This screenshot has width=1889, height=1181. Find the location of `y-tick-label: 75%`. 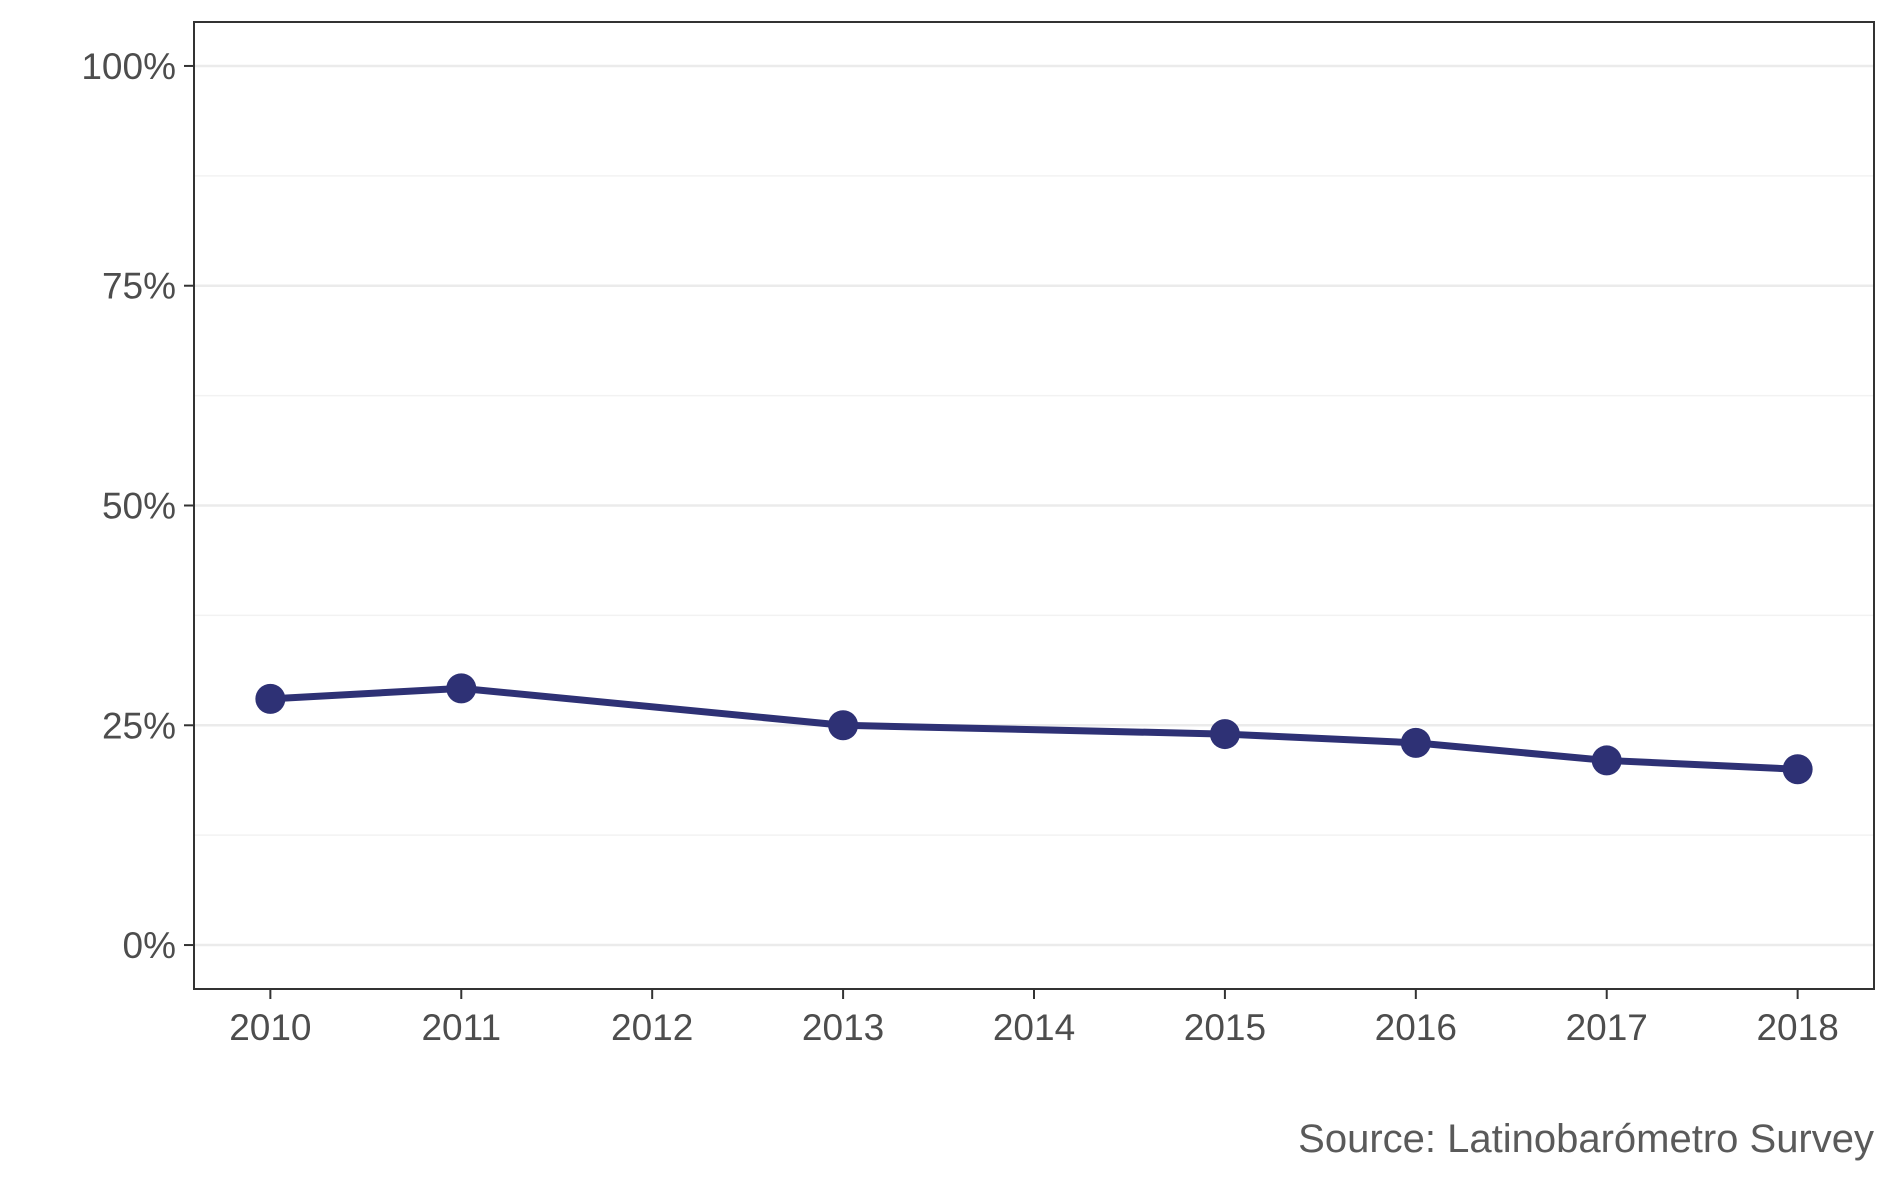

y-tick-label: 75% is located at coordinates (139, 286).